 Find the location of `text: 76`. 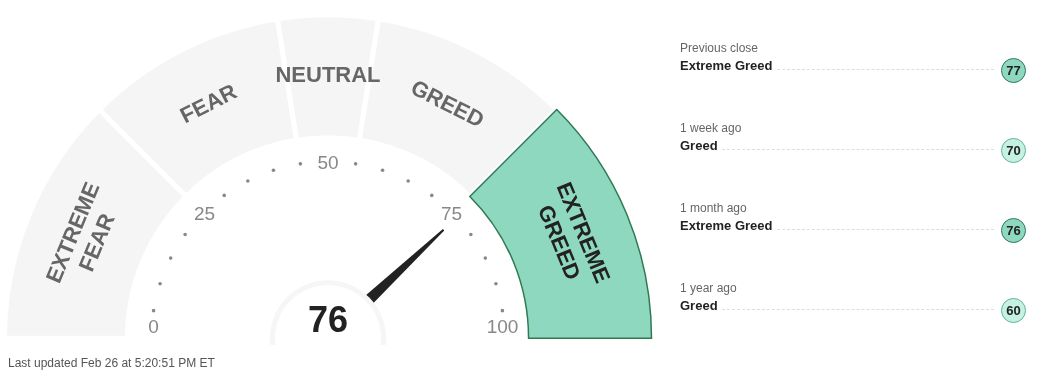

text: 76 is located at coordinates (328, 320).